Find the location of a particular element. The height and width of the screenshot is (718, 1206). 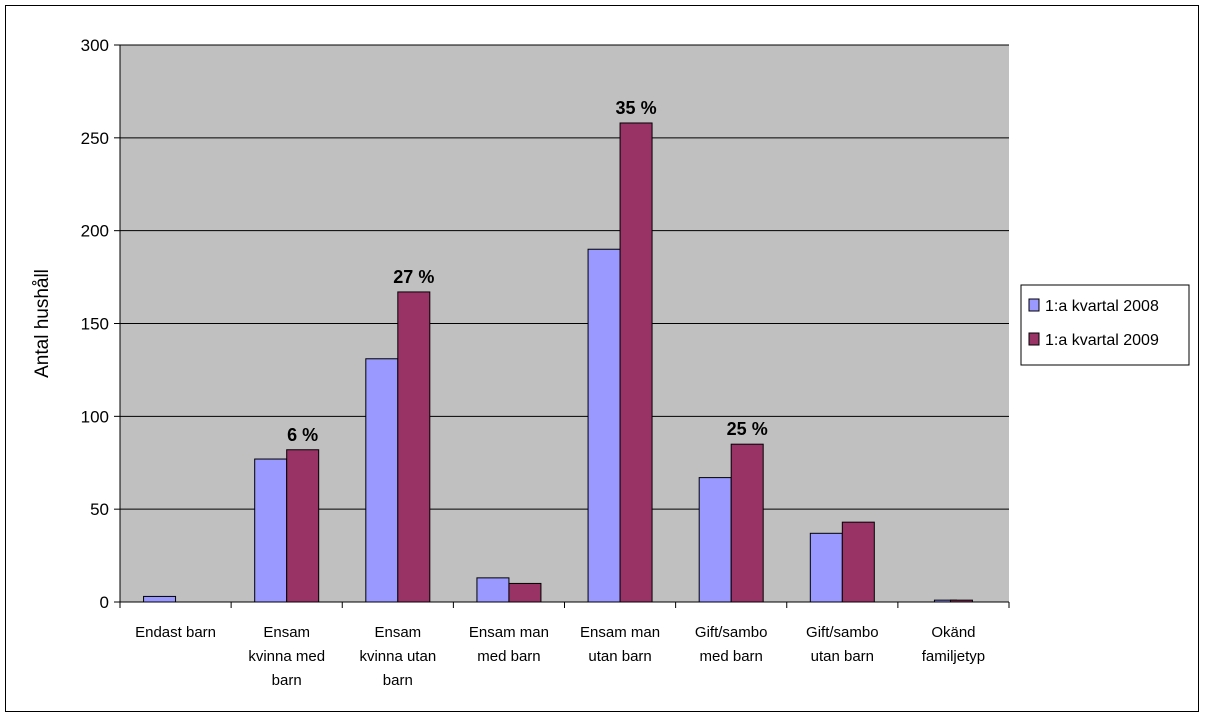

legend-box is located at coordinates (1105, 325).